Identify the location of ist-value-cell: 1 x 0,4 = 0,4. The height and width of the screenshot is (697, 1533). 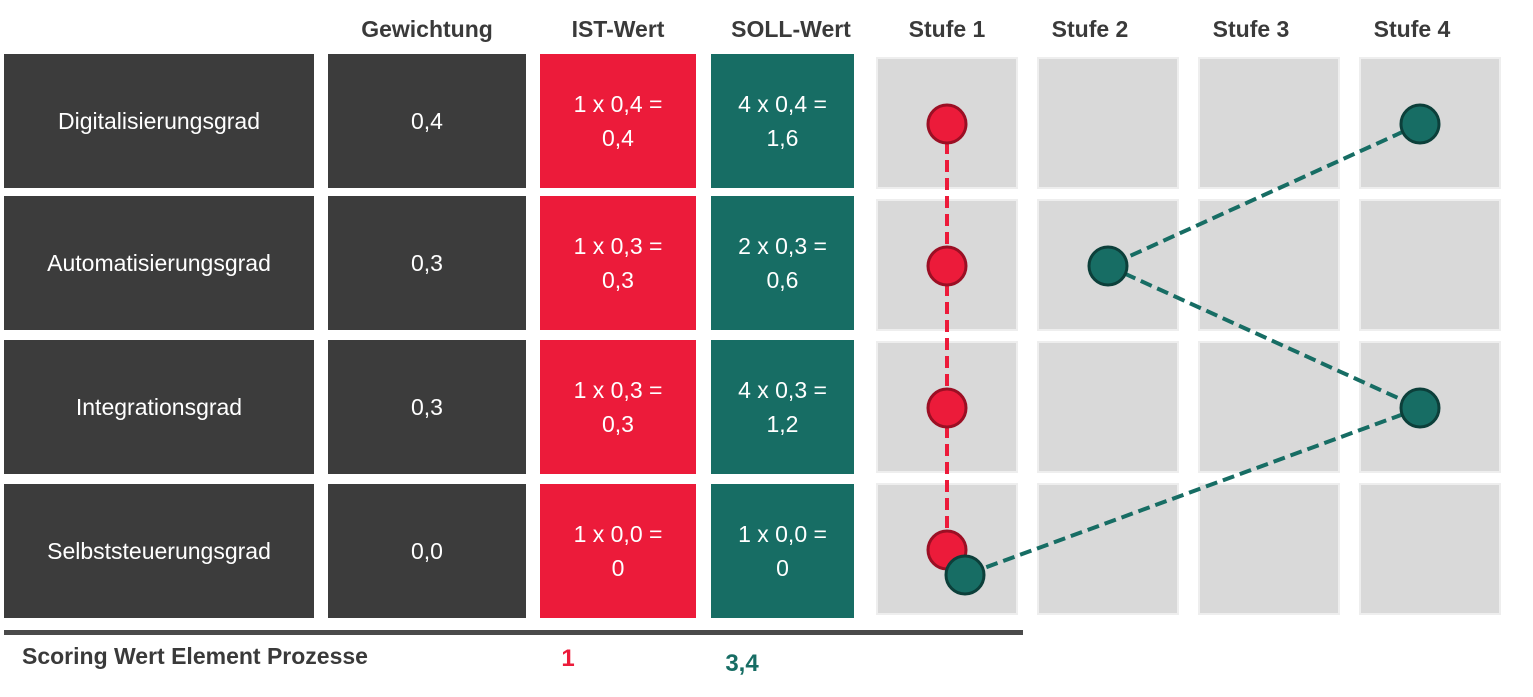
(618, 121).